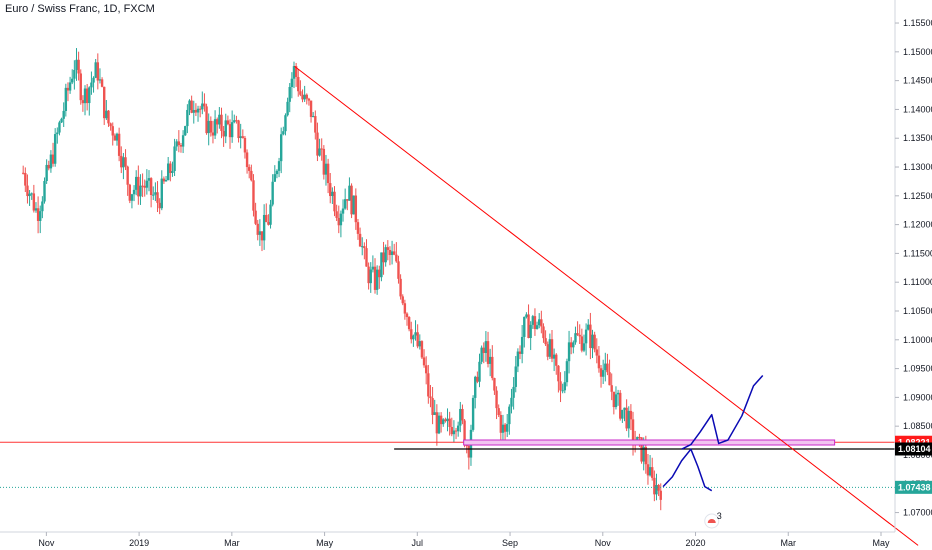 Image resolution: width=932 pixels, height=550 pixels. What do you see at coordinates (917, 138) in the screenshot?
I see `price-tick-label: 1.13500` at bounding box center [917, 138].